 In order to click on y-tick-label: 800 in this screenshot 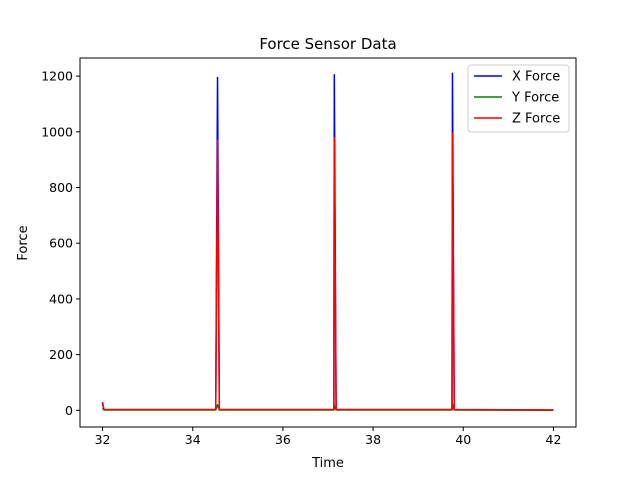, I will do `click(61, 187)`.